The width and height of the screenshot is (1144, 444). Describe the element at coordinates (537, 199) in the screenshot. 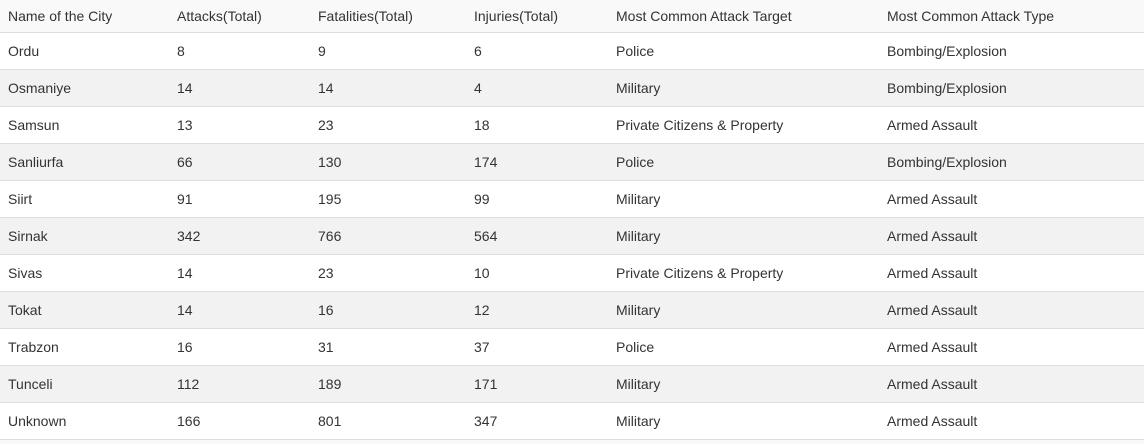

I see `cell-injuries: 99` at that location.